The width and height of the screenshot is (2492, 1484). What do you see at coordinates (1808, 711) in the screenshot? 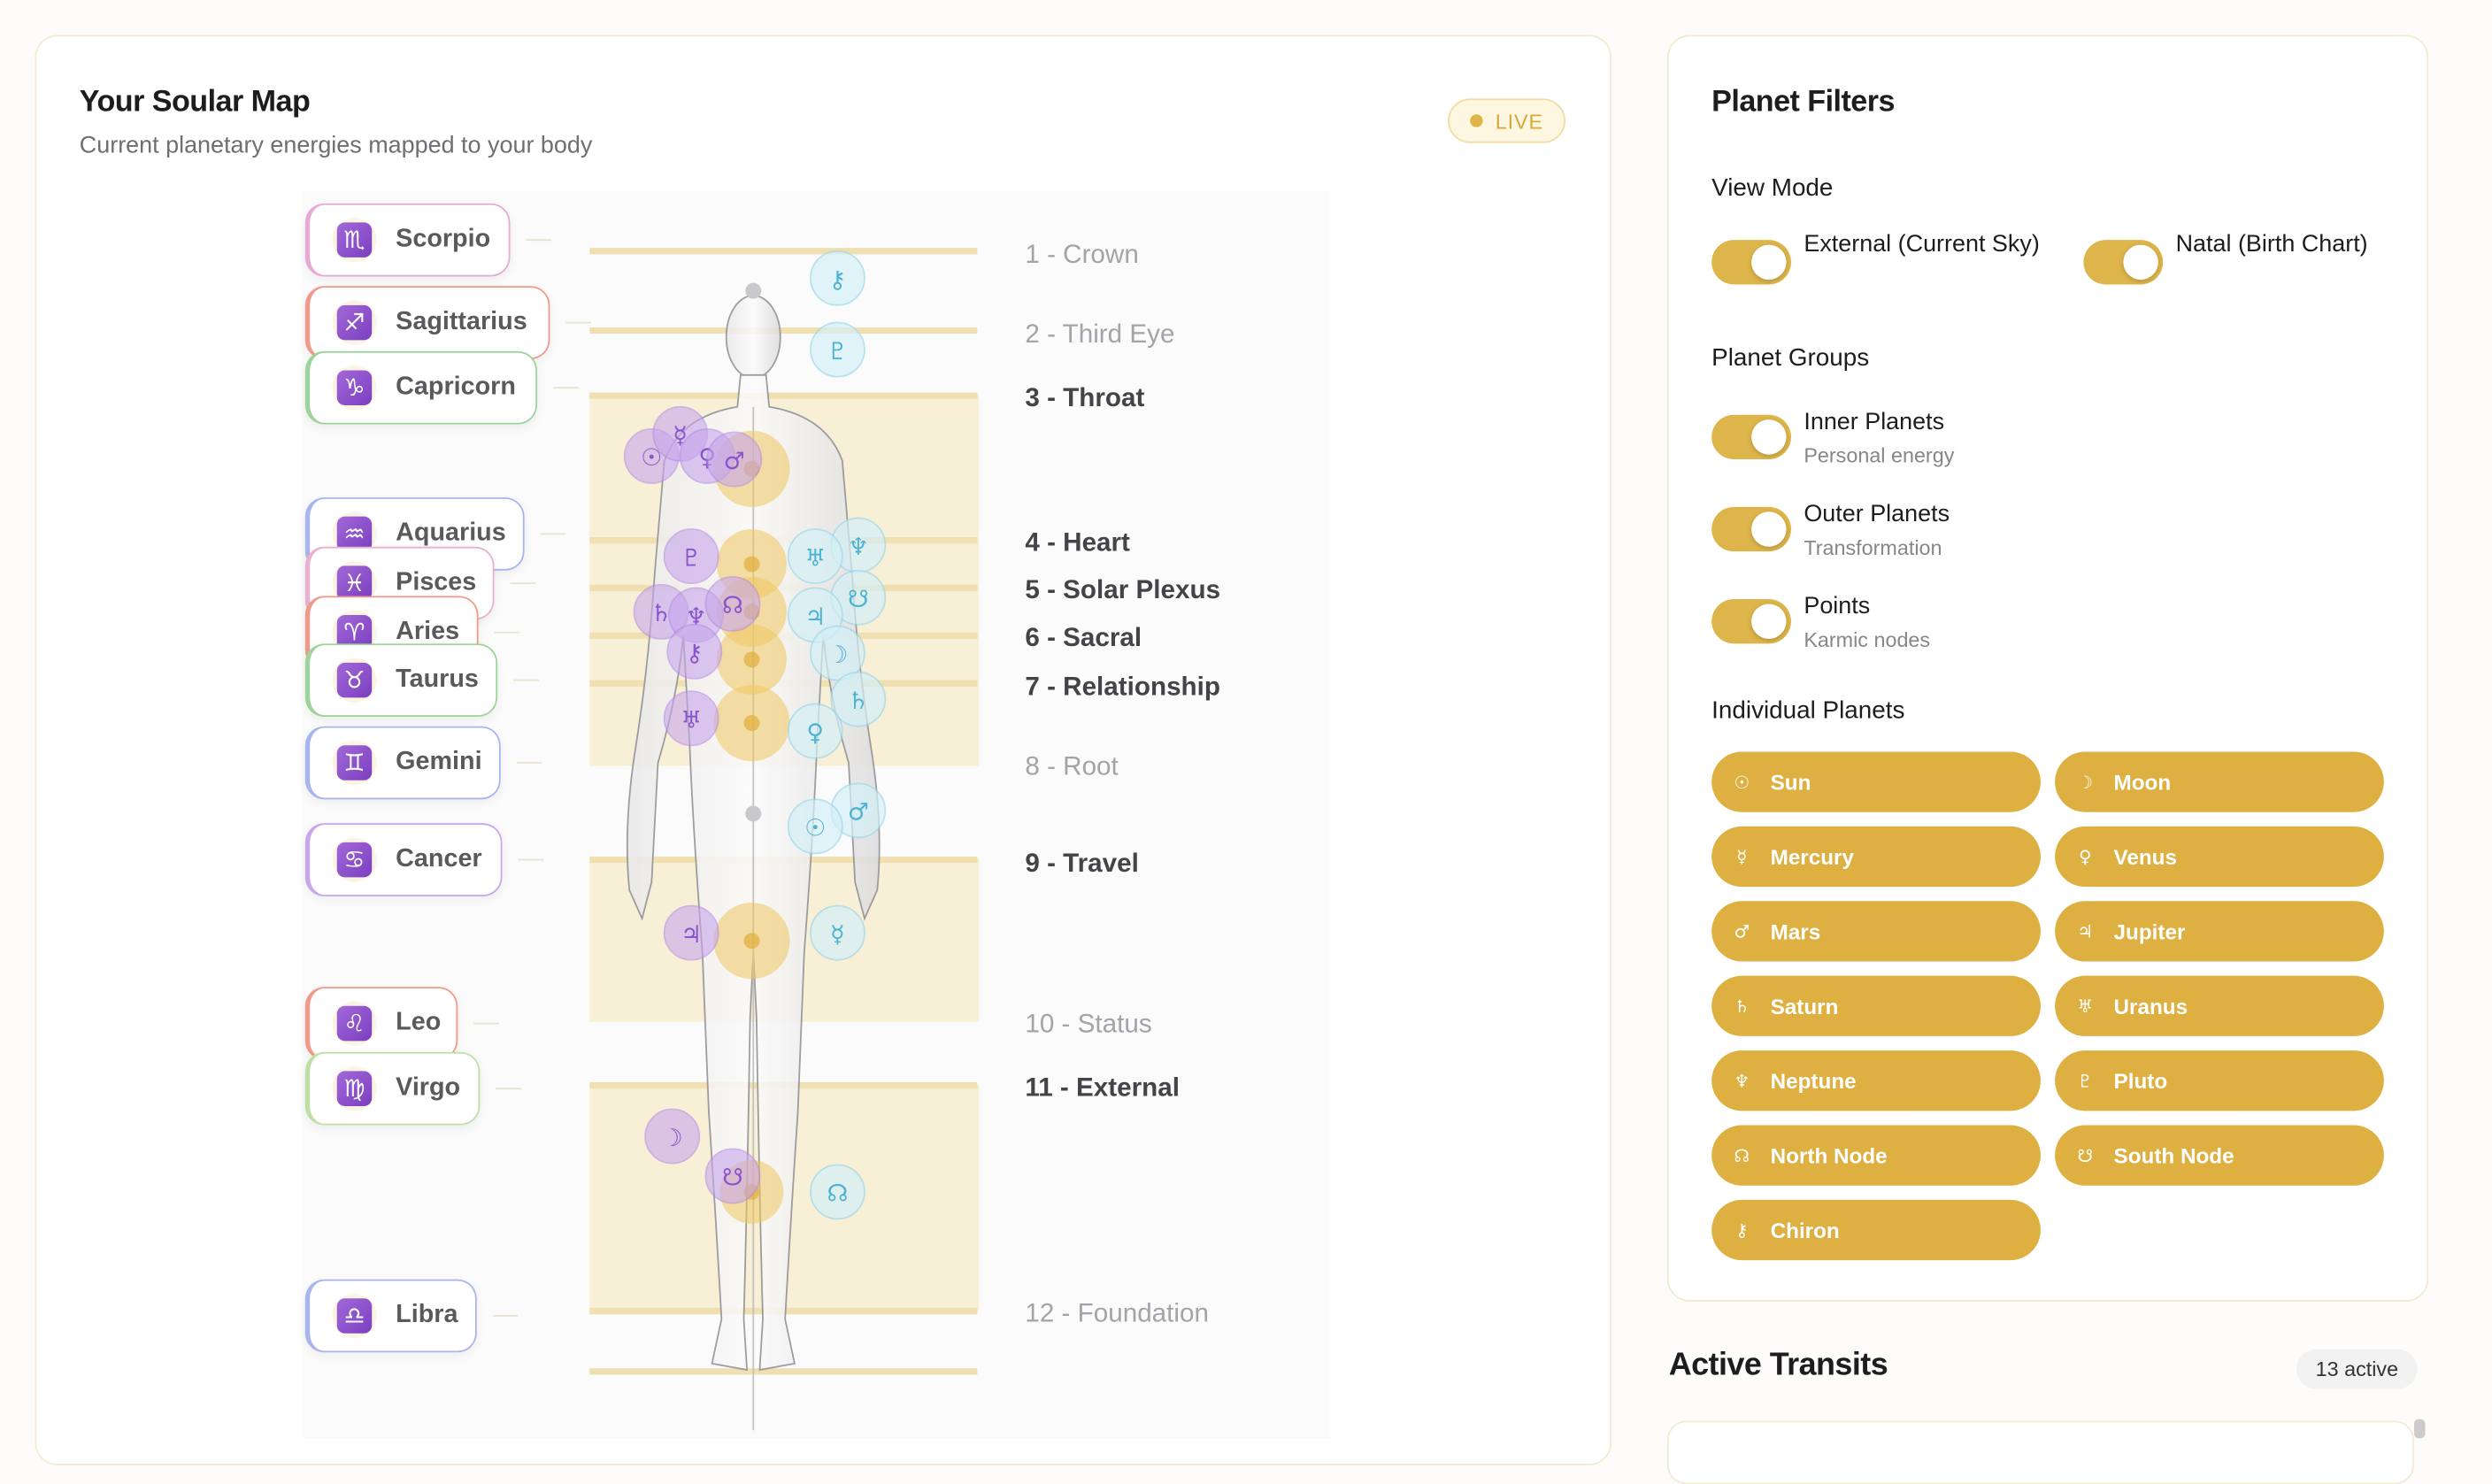
I see `individual-planets-label: Individual Planets` at bounding box center [1808, 711].